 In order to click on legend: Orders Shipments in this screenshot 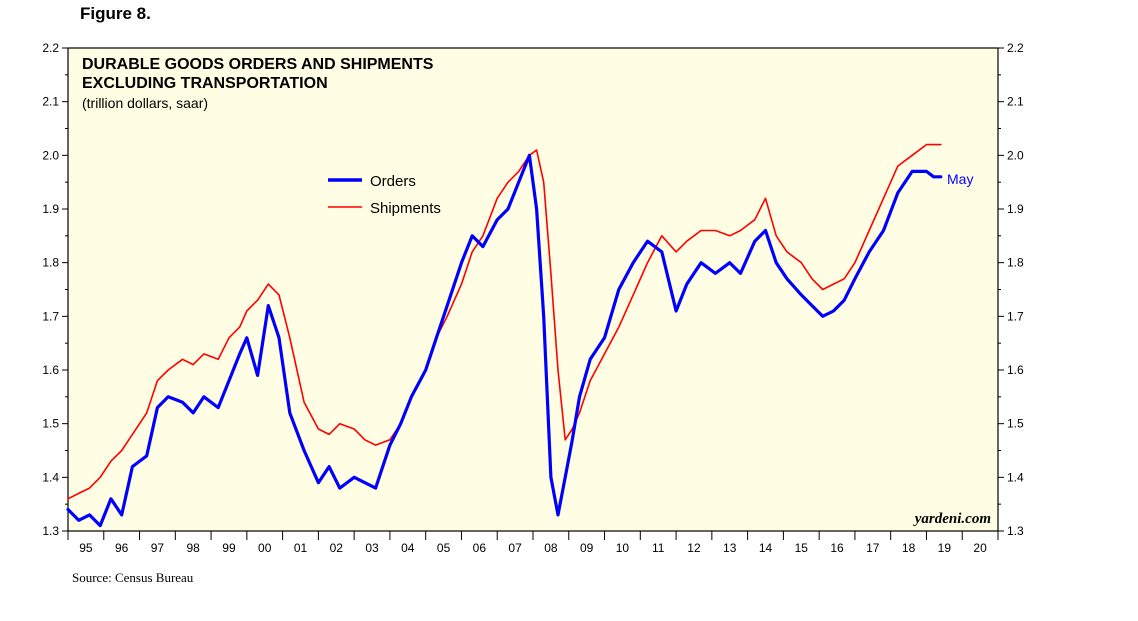, I will do `click(384, 195)`.